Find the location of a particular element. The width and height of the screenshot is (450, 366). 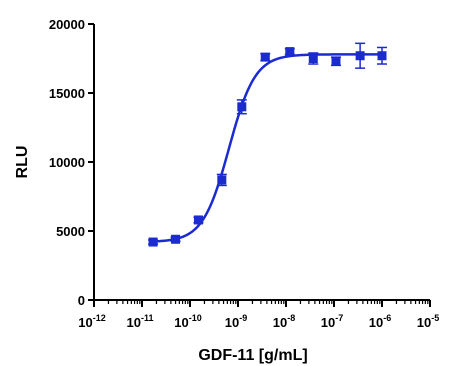

x-tick-label: 10⁻⁵ is located at coordinates (428, 321).